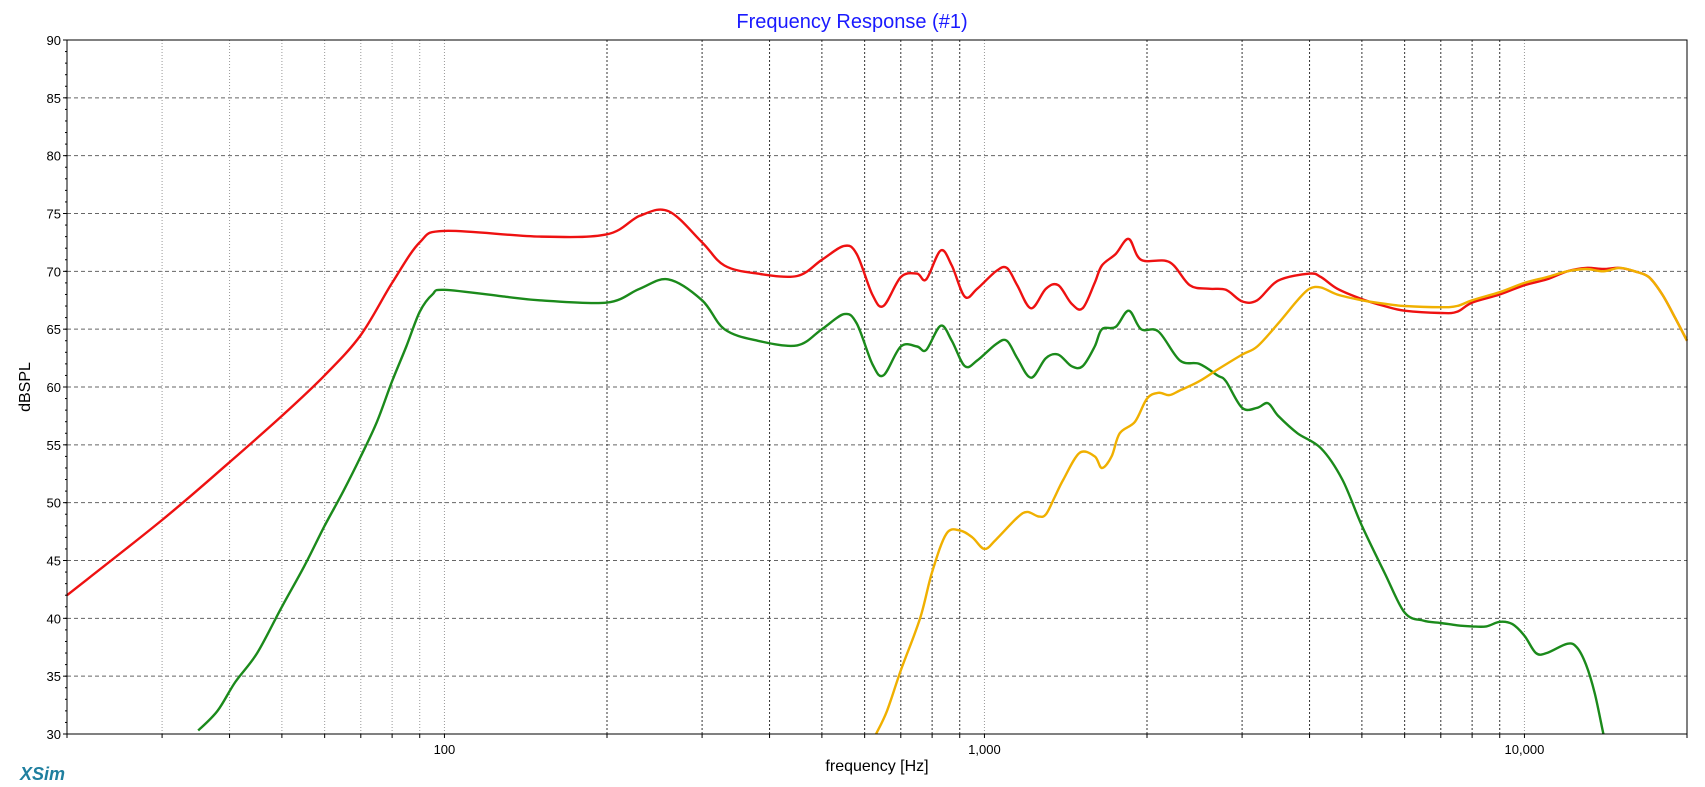 The height and width of the screenshot is (787, 1705). Describe the element at coordinates (851, 22) in the screenshot. I see `chart-title: Frequency Response (#1)` at that location.